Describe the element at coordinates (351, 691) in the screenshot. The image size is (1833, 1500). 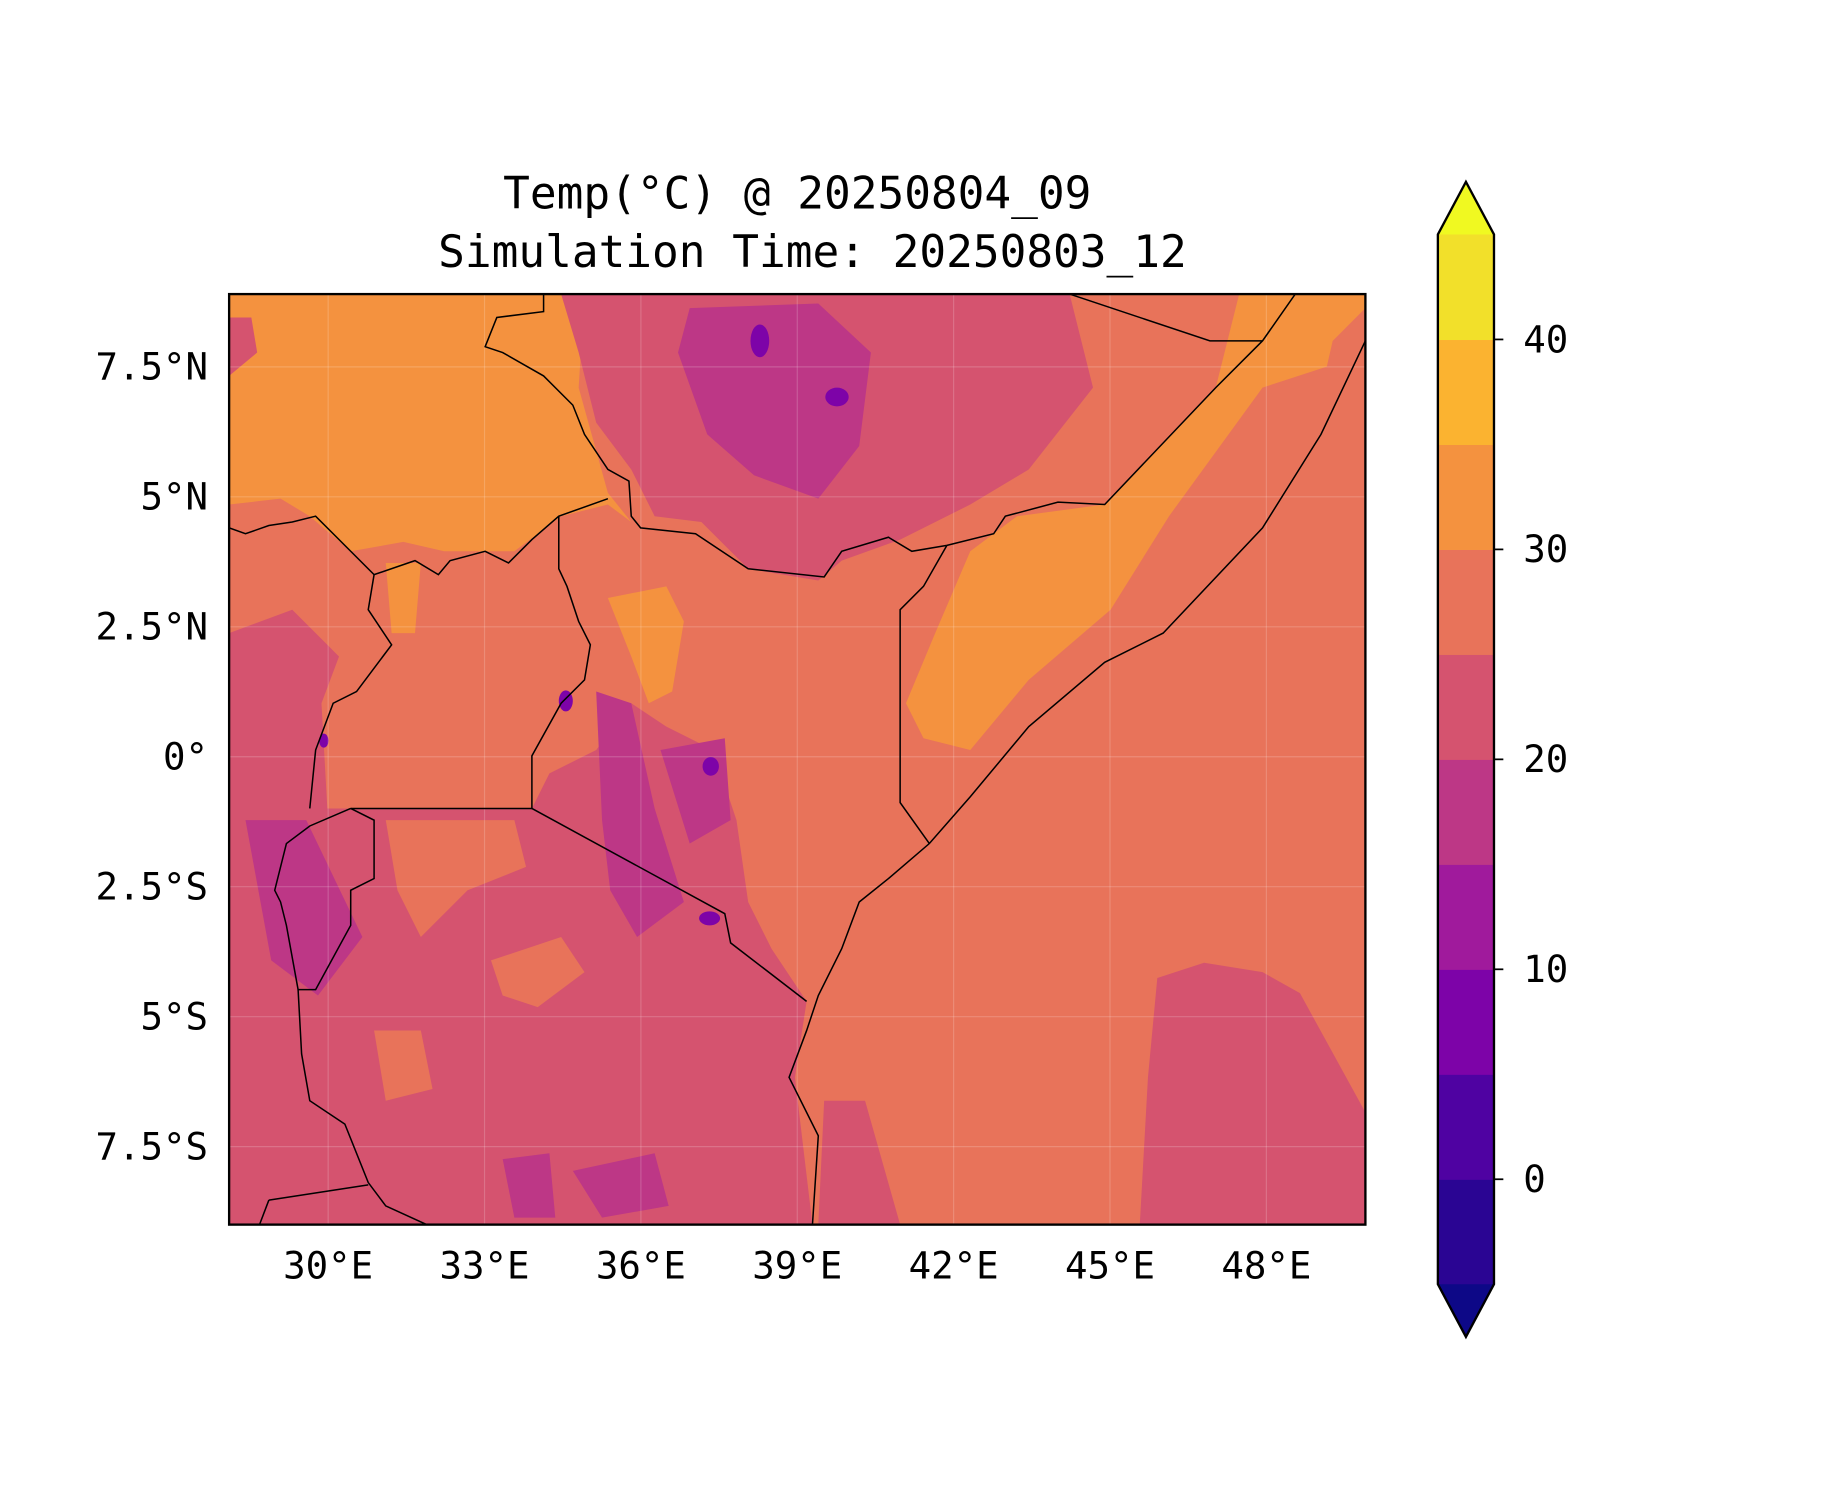
I see `border-drc-uganda` at that location.